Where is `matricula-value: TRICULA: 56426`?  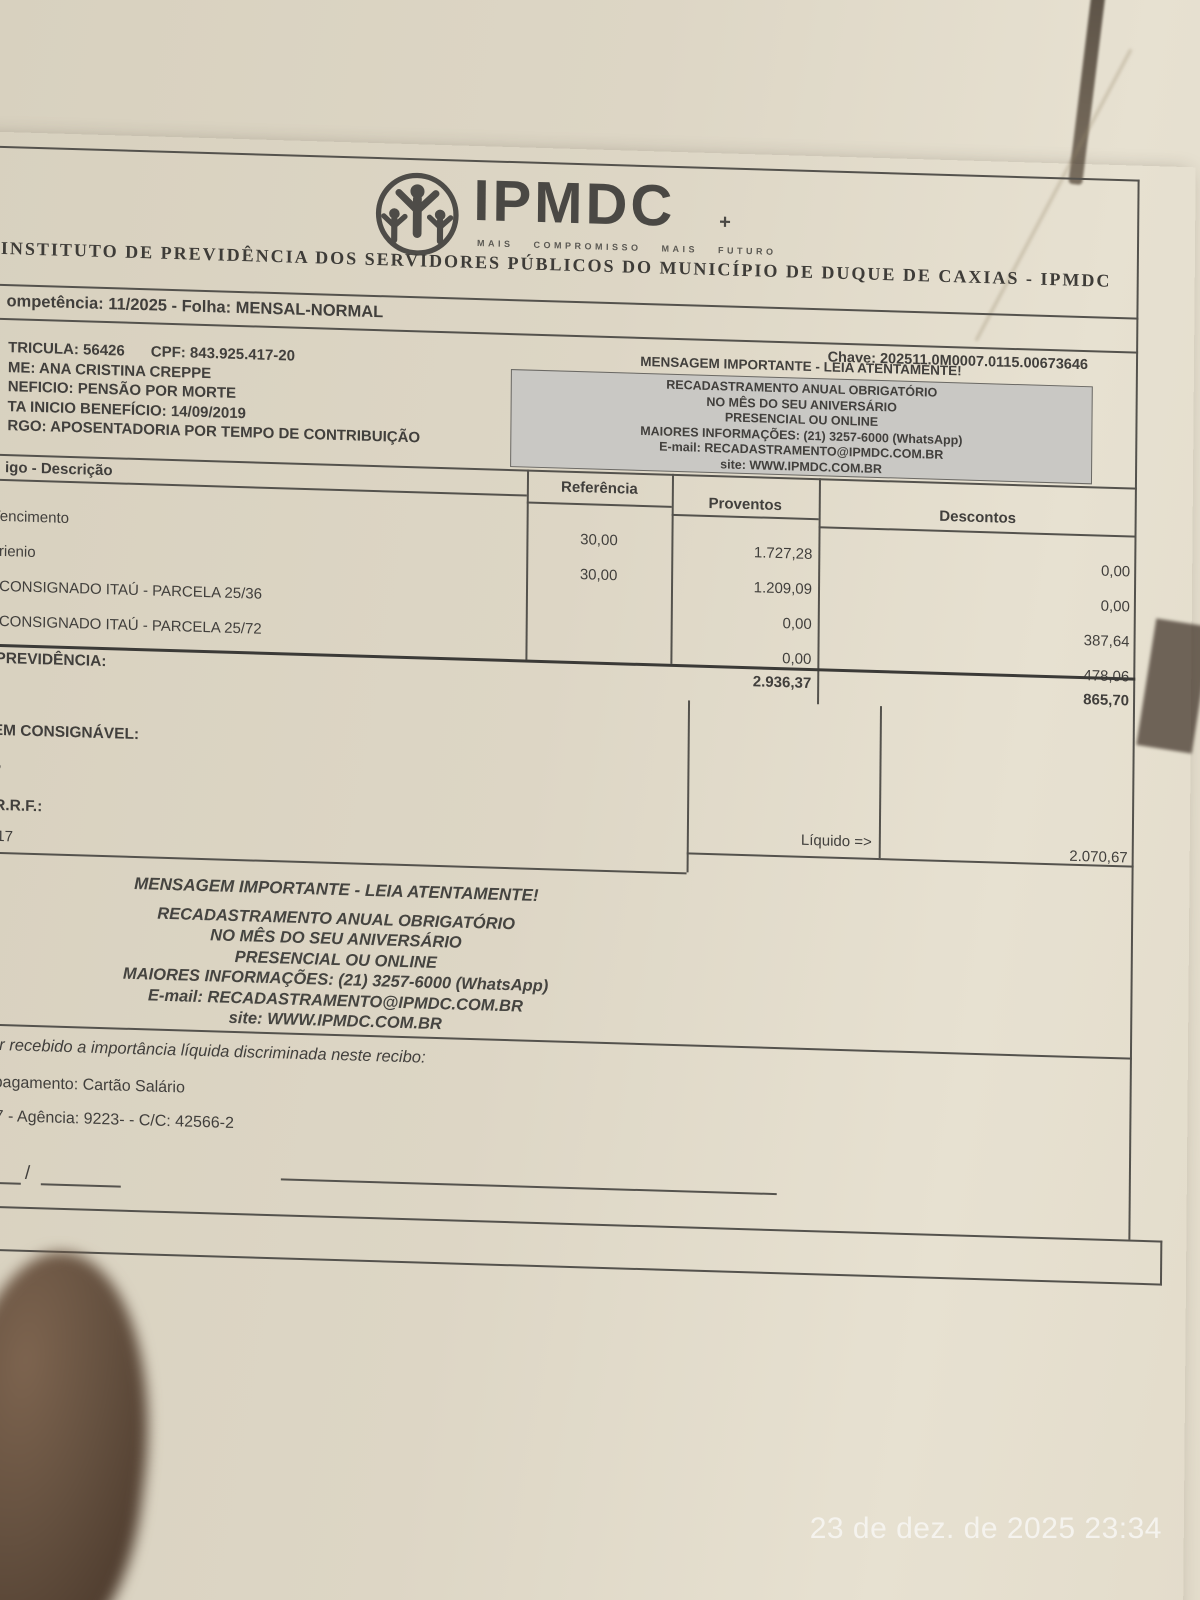 matricula-value: TRICULA: 56426 is located at coordinates (66, 349).